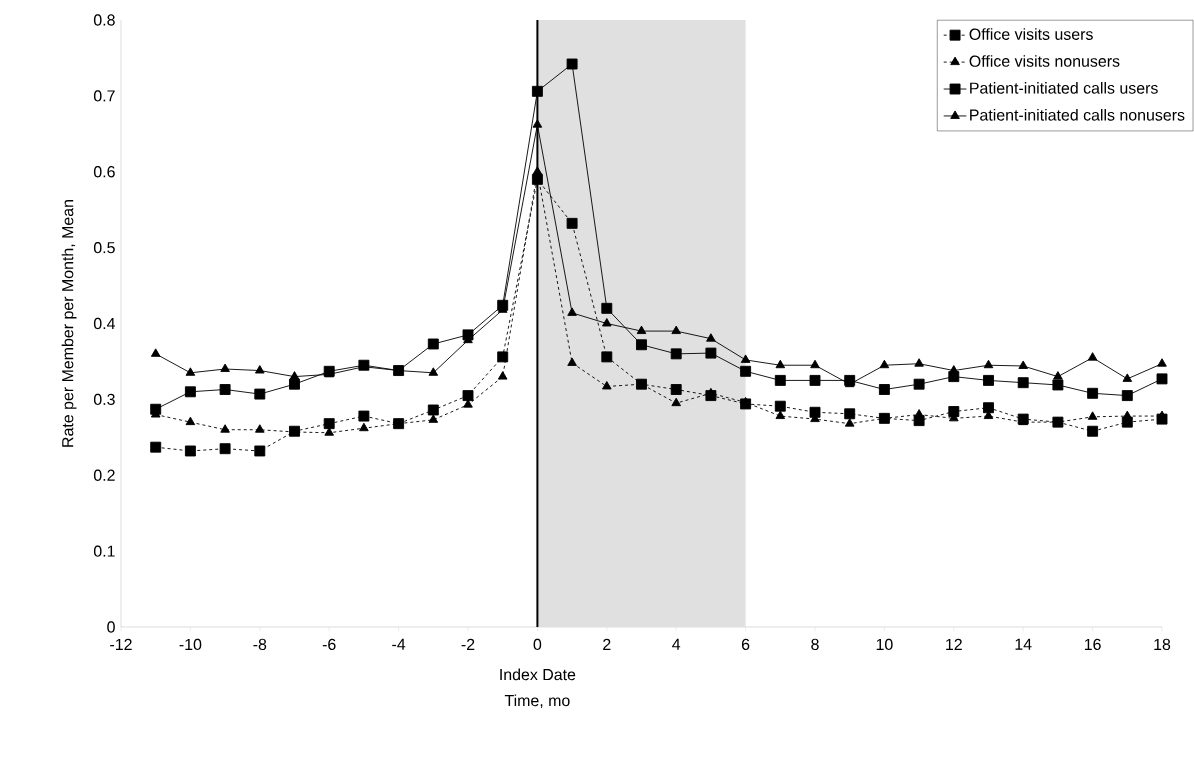  What do you see at coordinates (104, 399) in the screenshot?
I see `y-tick-label: 0.3` at bounding box center [104, 399].